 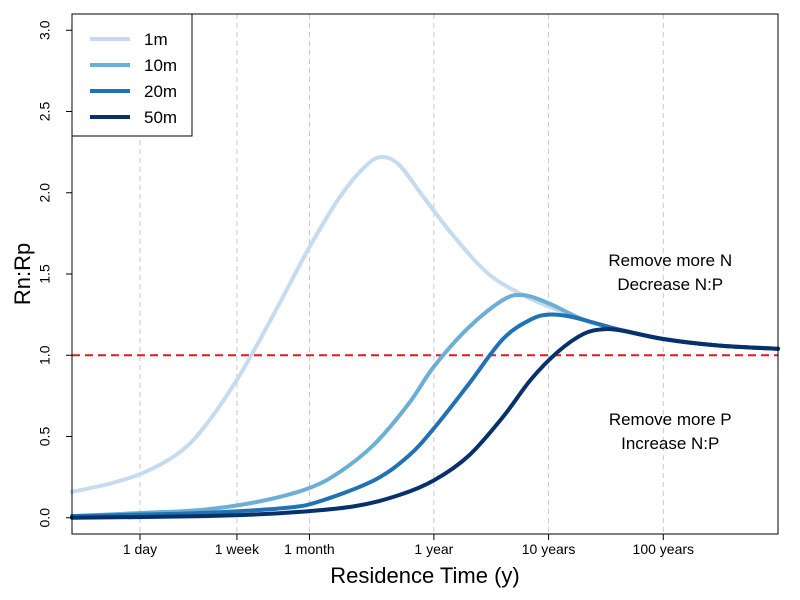 What do you see at coordinates (309, 549) in the screenshot?
I see `x-tick-label-2: 1 month` at bounding box center [309, 549].